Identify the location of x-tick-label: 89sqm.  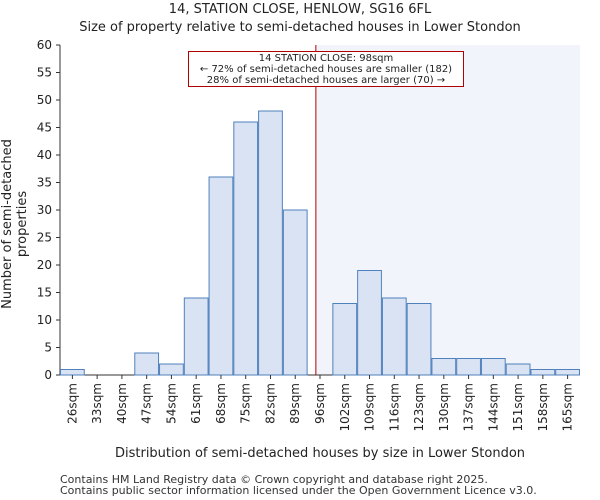
(295, 403).